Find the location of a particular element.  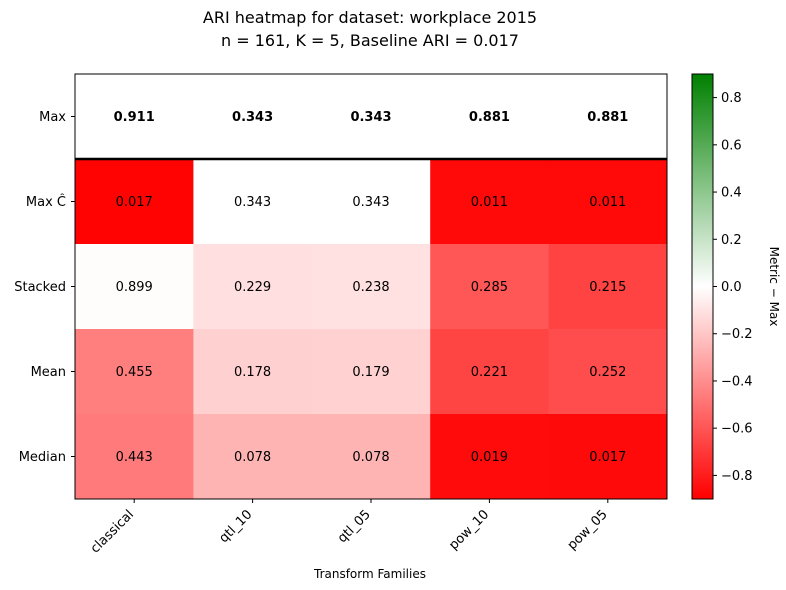

row-tick-label: Max Ĉ is located at coordinates (46, 202).